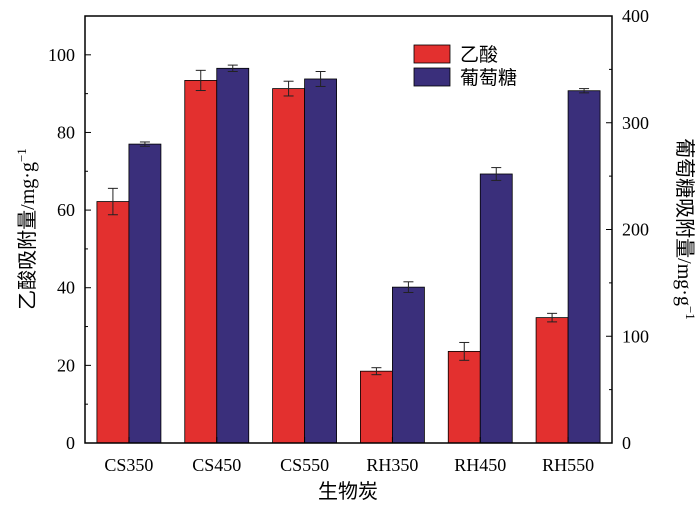 The width and height of the screenshot is (700, 507). What do you see at coordinates (66, 365) in the screenshot?
I see `left-y-tick-label: 20` at bounding box center [66, 365].